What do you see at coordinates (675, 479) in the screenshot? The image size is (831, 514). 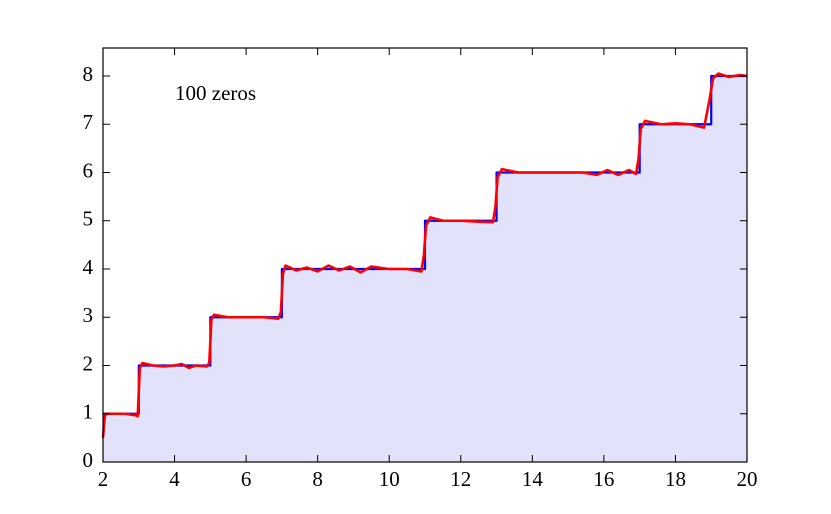 I see `x-tick-label: 18` at bounding box center [675, 479].